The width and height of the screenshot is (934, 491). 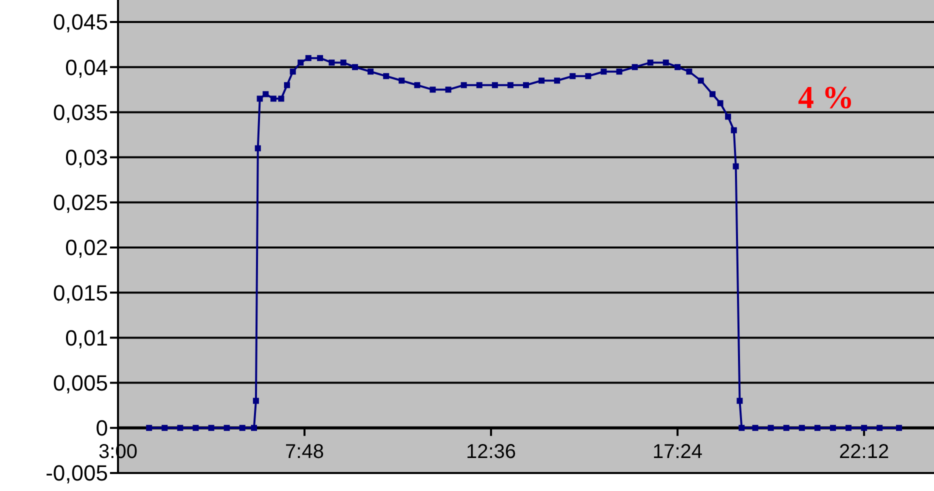 I want to click on x-tick-label: 17:24, so click(x=677, y=451).